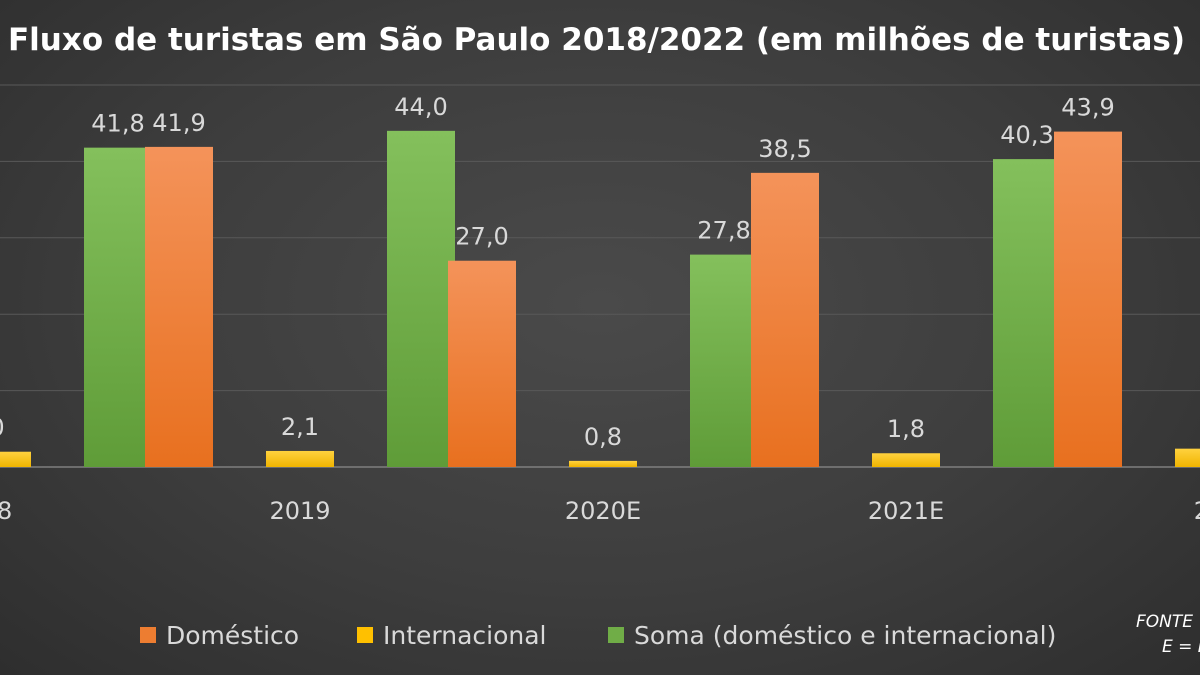  What do you see at coordinates (465, 635) in the screenshot?
I see `legend-label: Internacional` at bounding box center [465, 635].